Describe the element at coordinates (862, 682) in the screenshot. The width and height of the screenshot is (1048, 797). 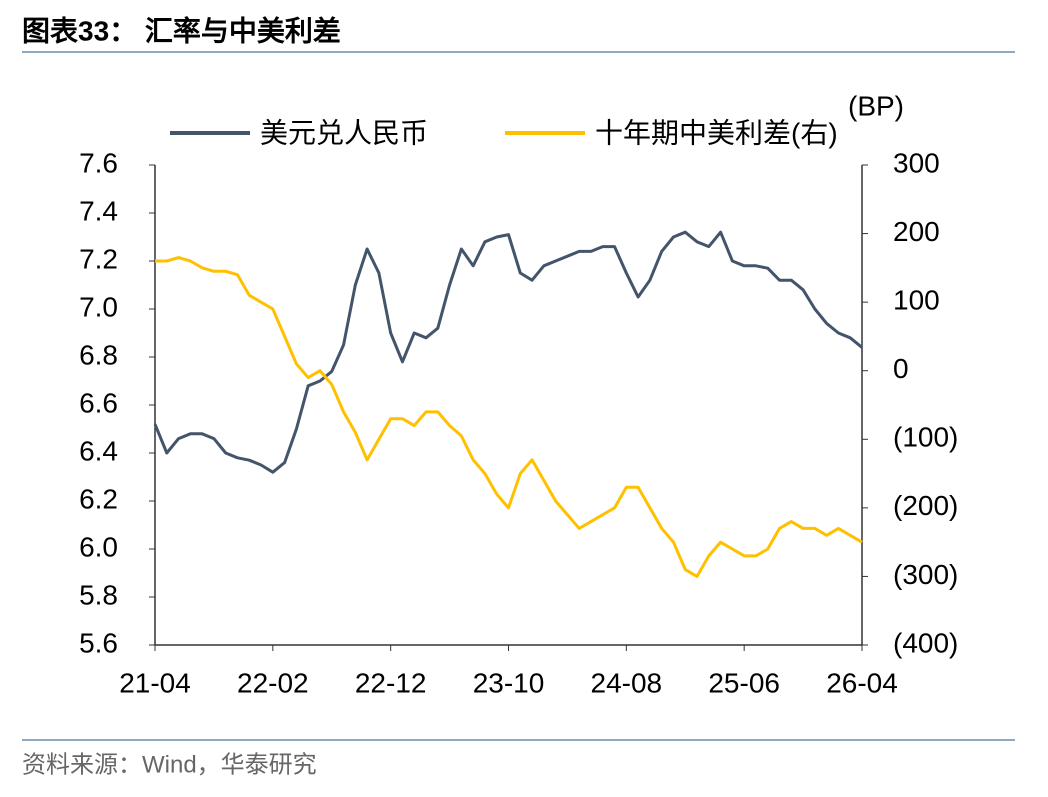
I see `x-tick-label: 26-04` at that location.